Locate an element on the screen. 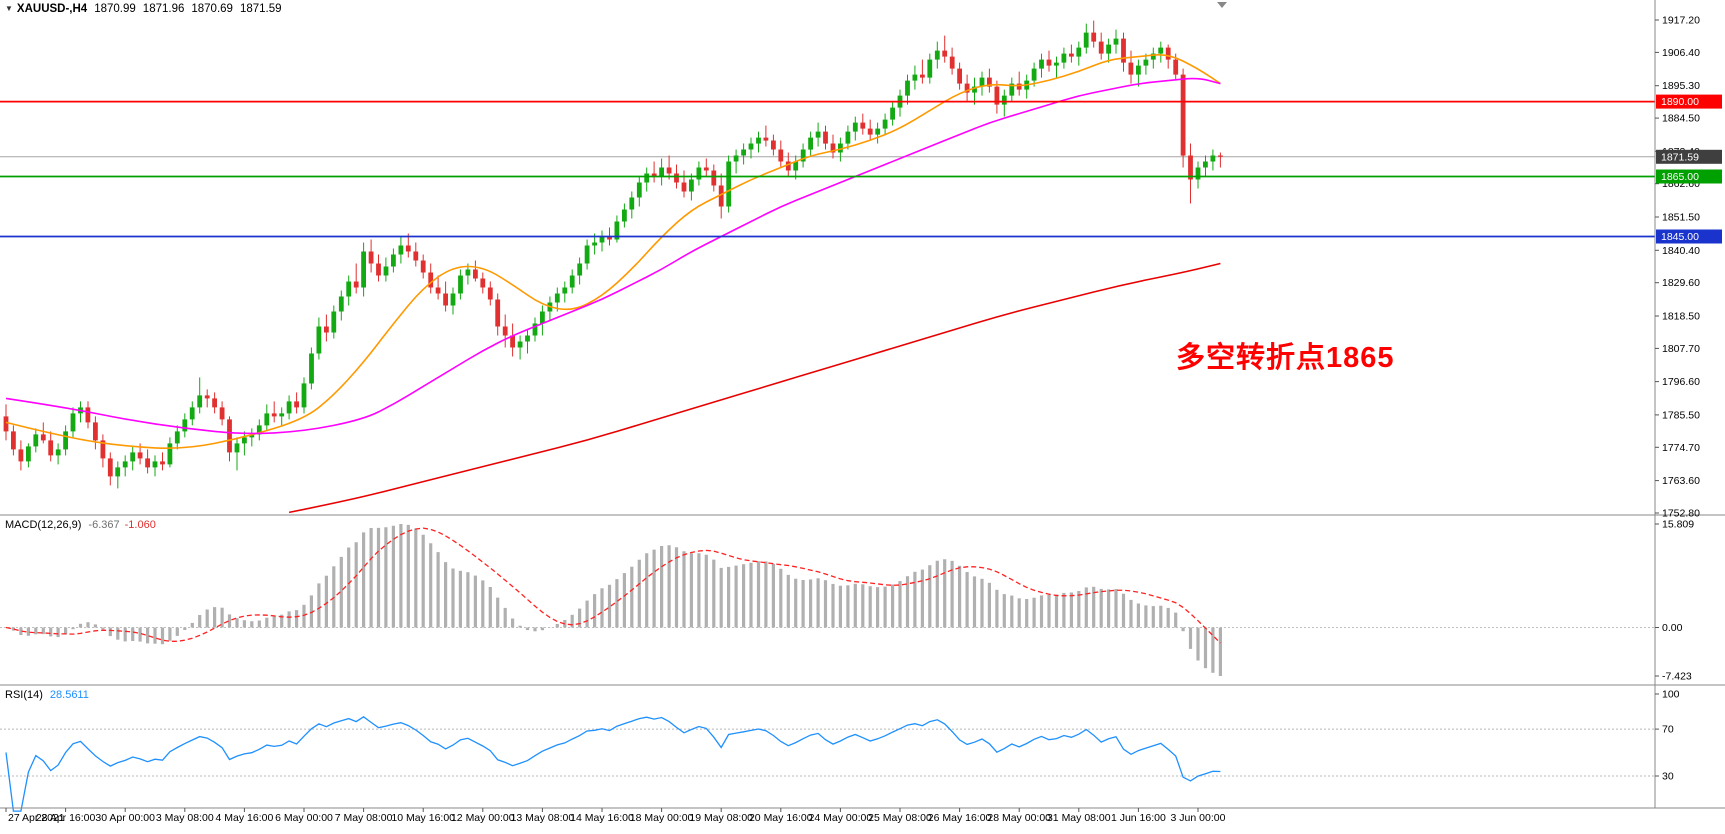 The width and height of the screenshot is (1725, 834). time-axis-label: 30 Apr 00:00 is located at coordinates (125, 818).